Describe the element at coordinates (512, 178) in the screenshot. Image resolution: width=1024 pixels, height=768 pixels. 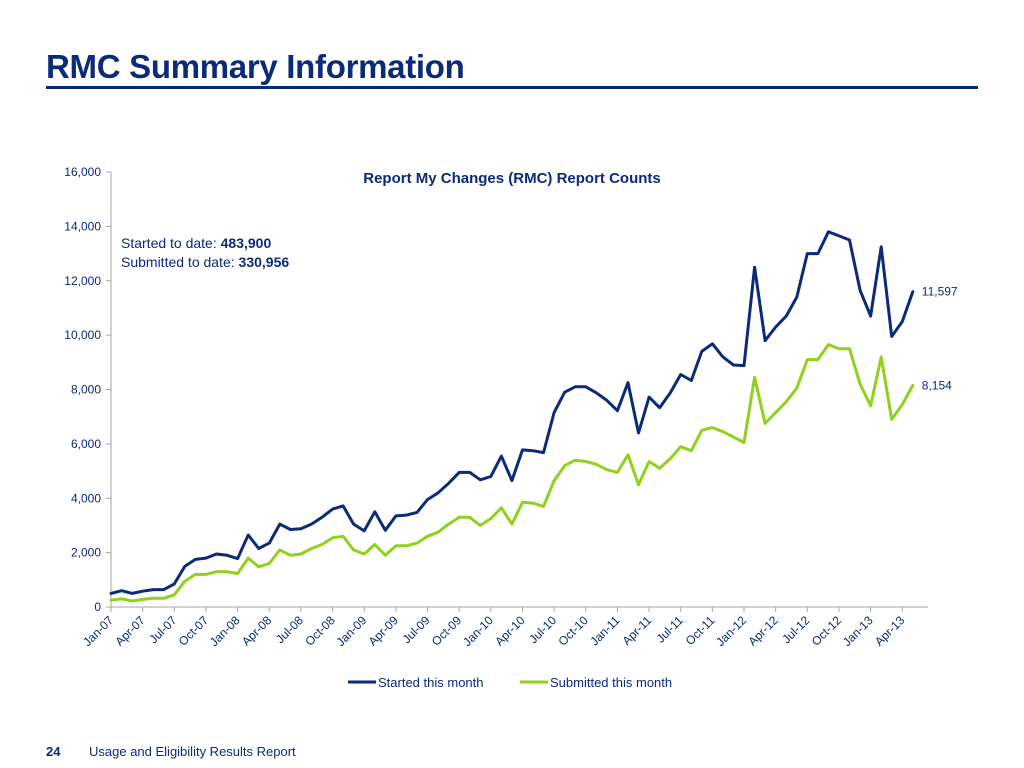
I see `chart-title: Report My Changes (RMC) Report Counts` at that location.